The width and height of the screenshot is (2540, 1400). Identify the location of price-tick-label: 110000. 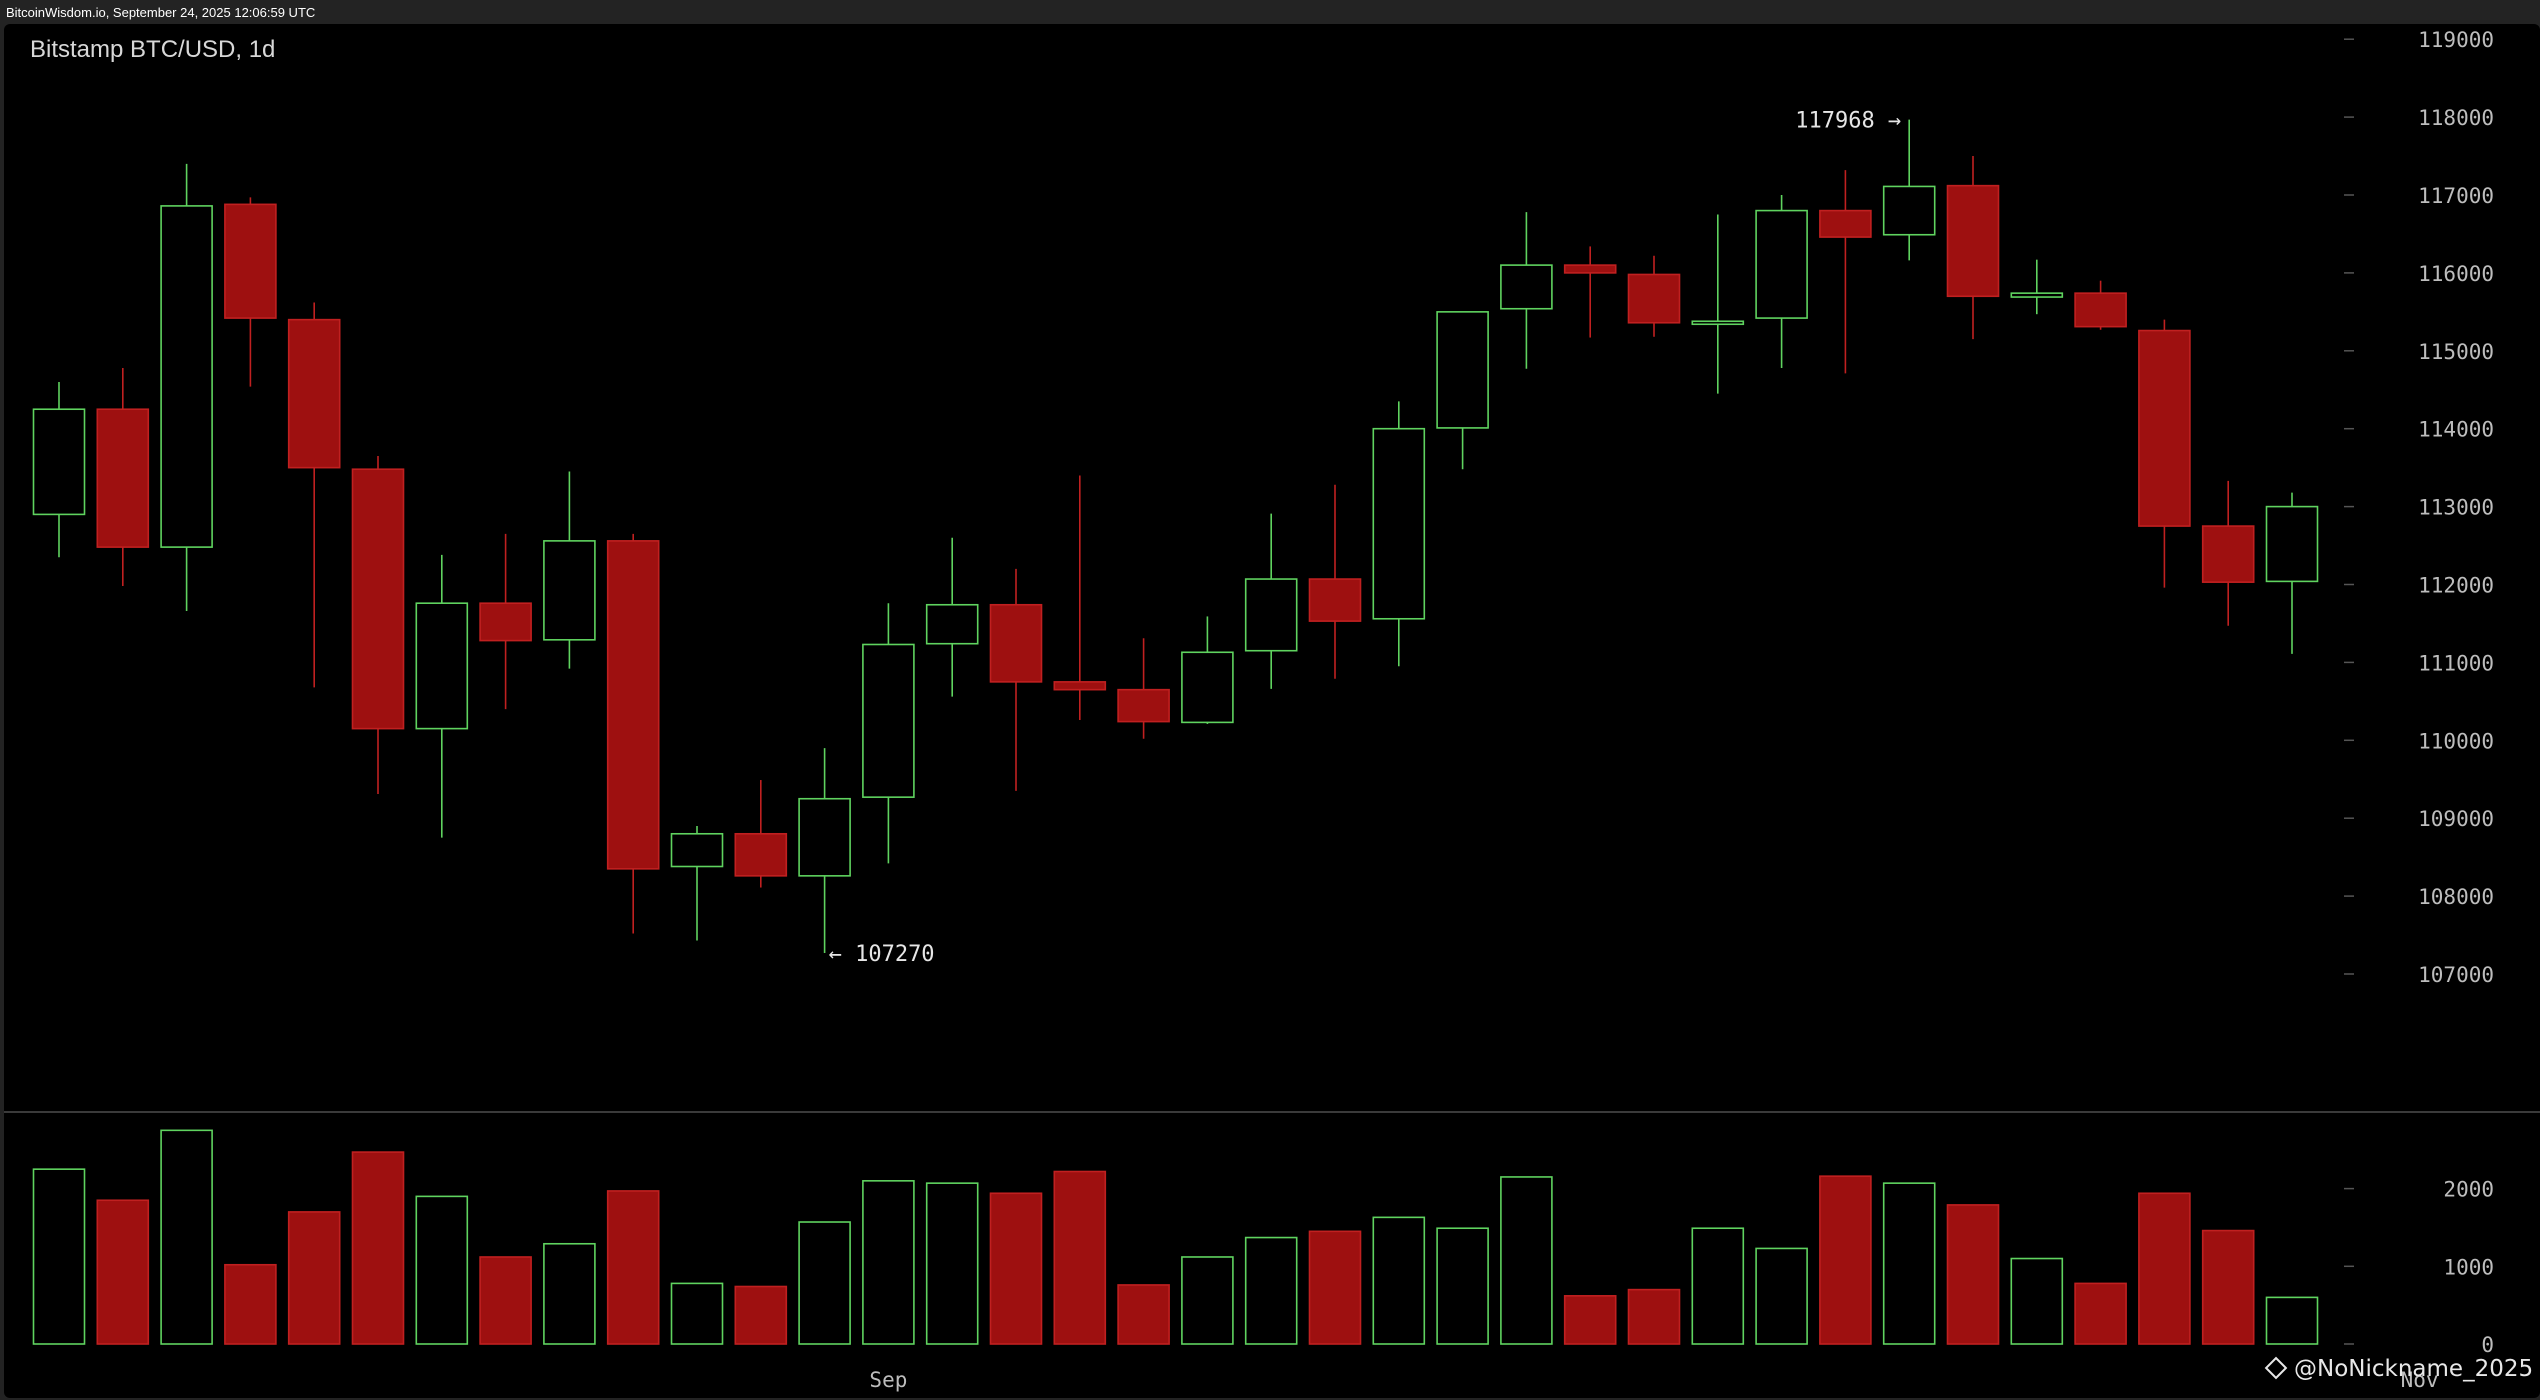
(2456, 741).